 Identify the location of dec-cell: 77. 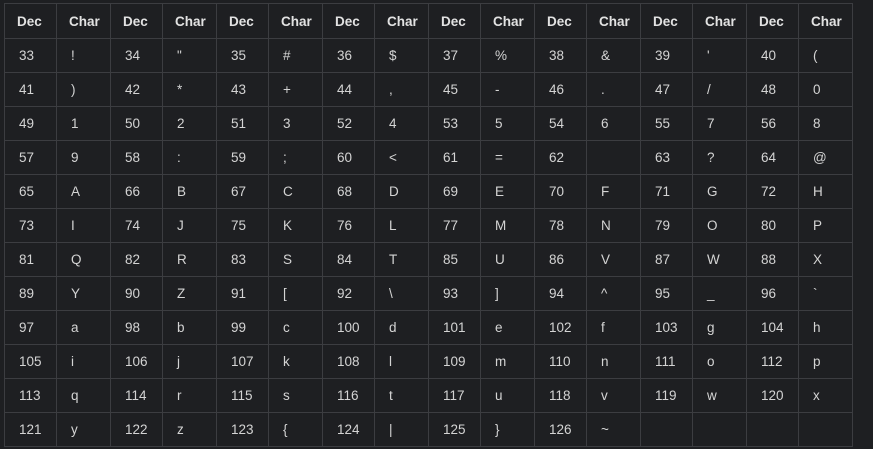
(454, 225).